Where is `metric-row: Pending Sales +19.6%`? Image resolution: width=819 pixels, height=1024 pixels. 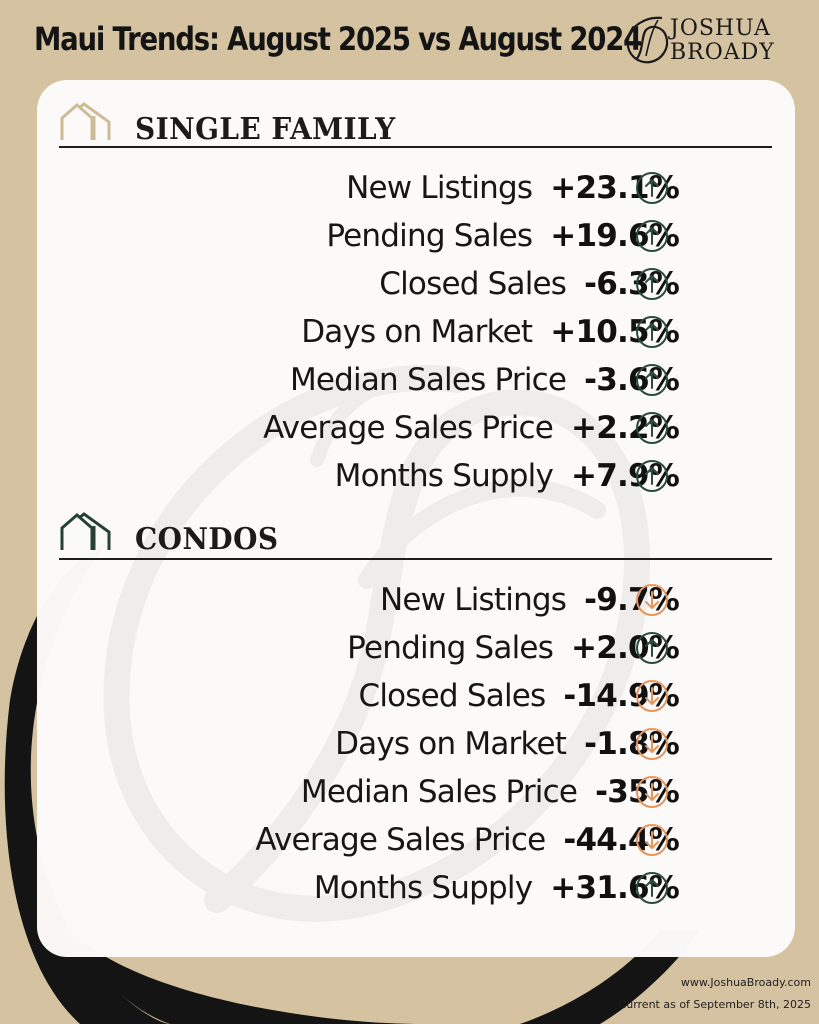 metric-row: Pending Sales +19.6% is located at coordinates (502, 236).